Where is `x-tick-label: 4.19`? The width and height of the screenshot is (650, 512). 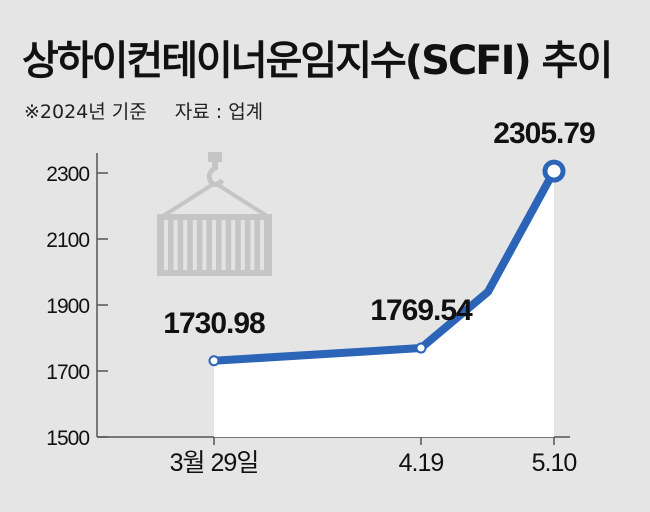
x-tick-label: 4.19 is located at coordinates (421, 463).